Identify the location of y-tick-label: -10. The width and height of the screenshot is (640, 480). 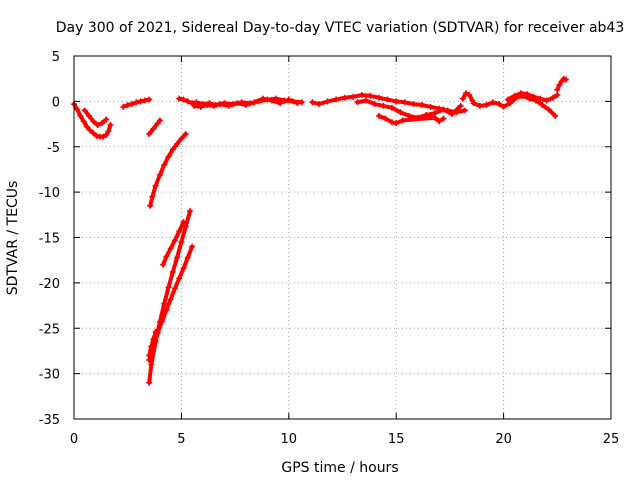
(49, 193).